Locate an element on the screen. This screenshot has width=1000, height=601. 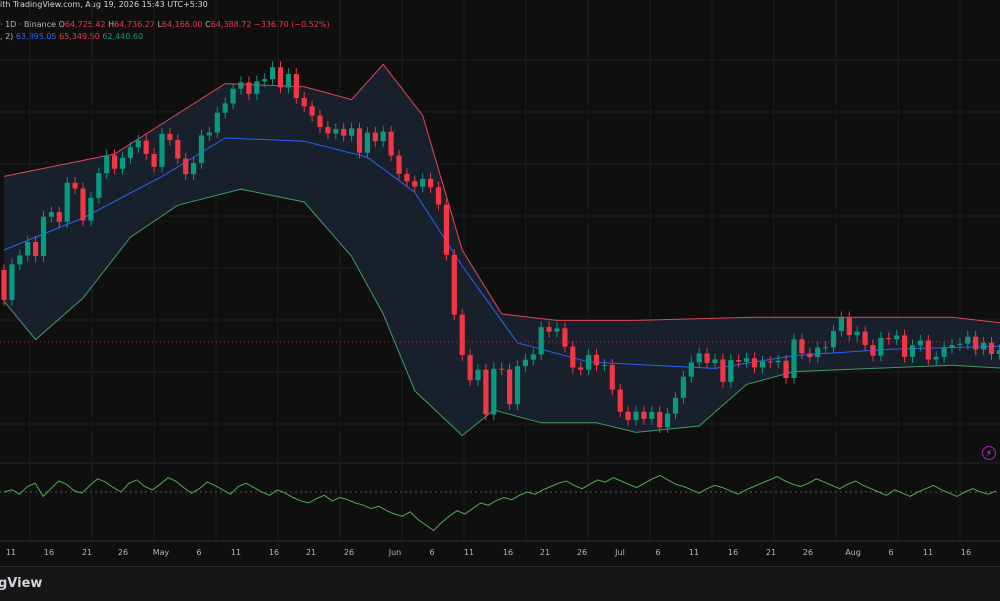
bb-basis-value: 63,895.05 is located at coordinates (36, 36).